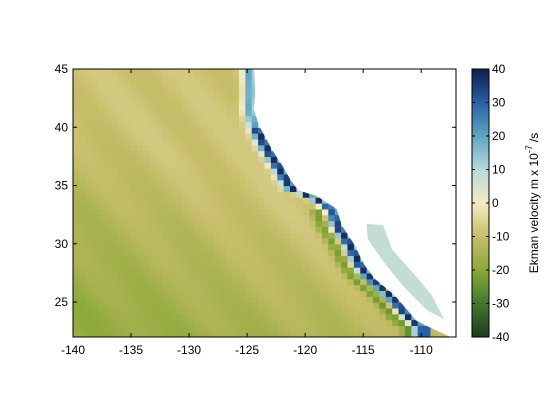 The height and width of the screenshot is (420, 560). I want to click on gulf-water, so click(411, 275).